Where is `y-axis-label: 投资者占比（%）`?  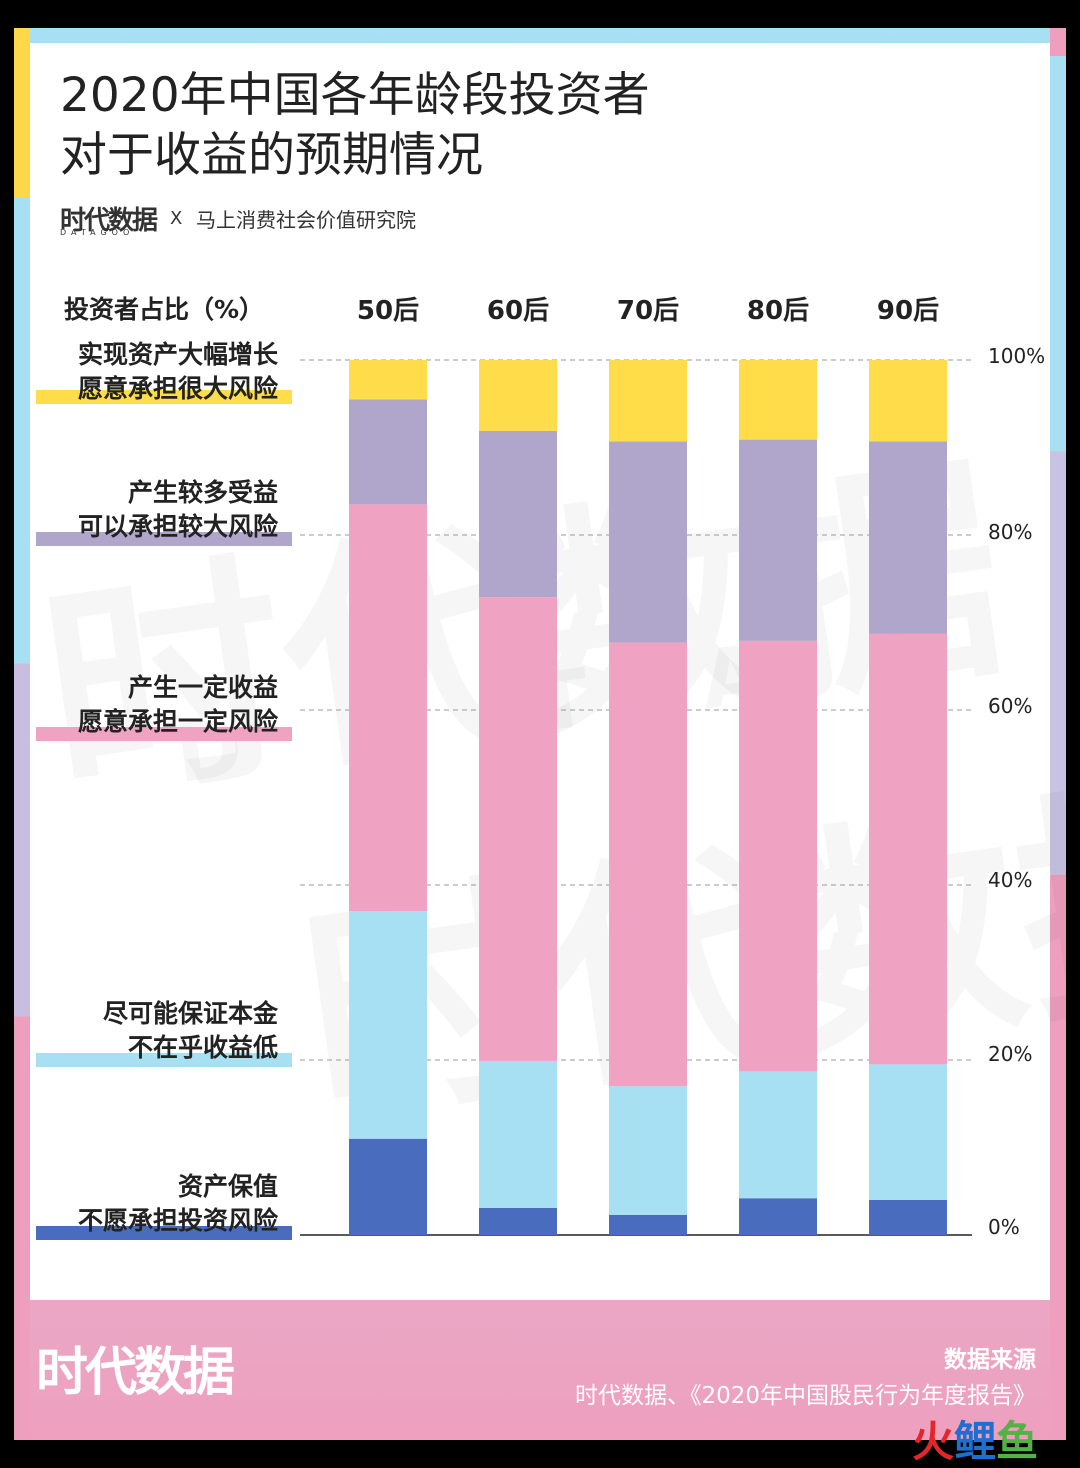
y-axis-label: 投资者占比（%） is located at coordinates (164, 309).